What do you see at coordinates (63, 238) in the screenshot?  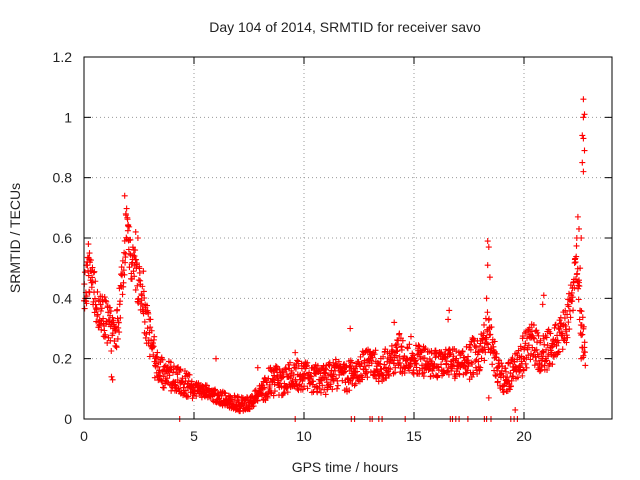 I see `y-tick-label: 0.6` at bounding box center [63, 238].